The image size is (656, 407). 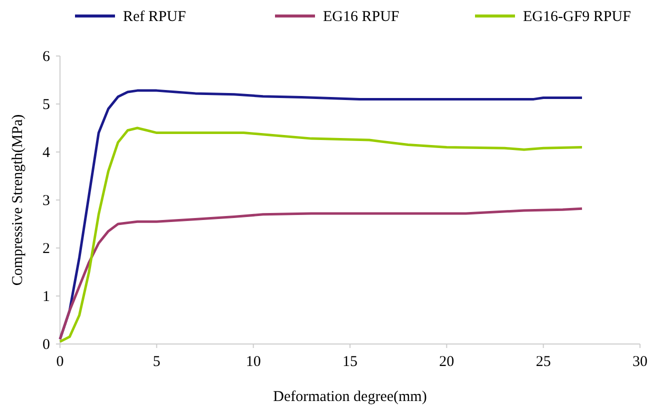 What do you see at coordinates (350, 362) in the screenshot?
I see `x-tick-label: 15` at bounding box center [350, 362].